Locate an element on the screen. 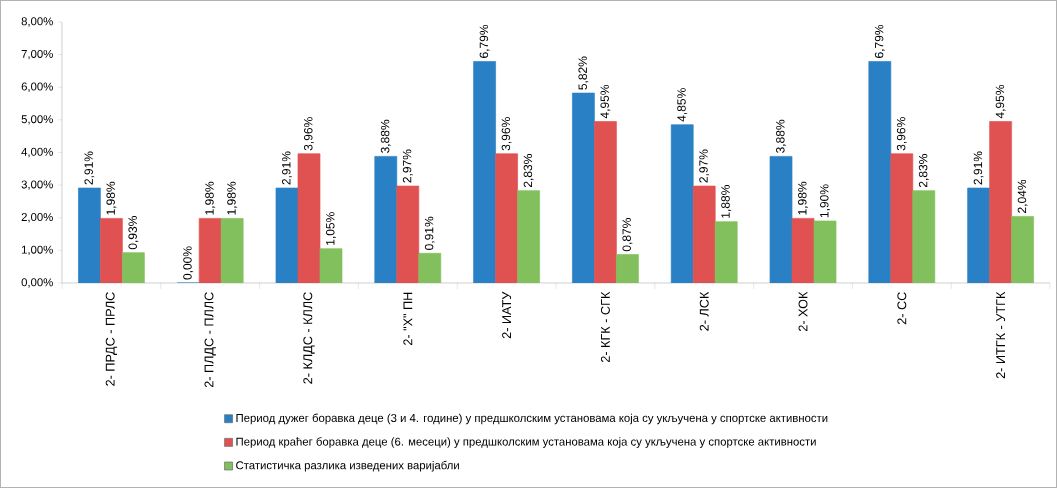 The height and width of the screenshot is (488, 1057). y-tick-label: 3,00% is located at coordinates (37, 185).